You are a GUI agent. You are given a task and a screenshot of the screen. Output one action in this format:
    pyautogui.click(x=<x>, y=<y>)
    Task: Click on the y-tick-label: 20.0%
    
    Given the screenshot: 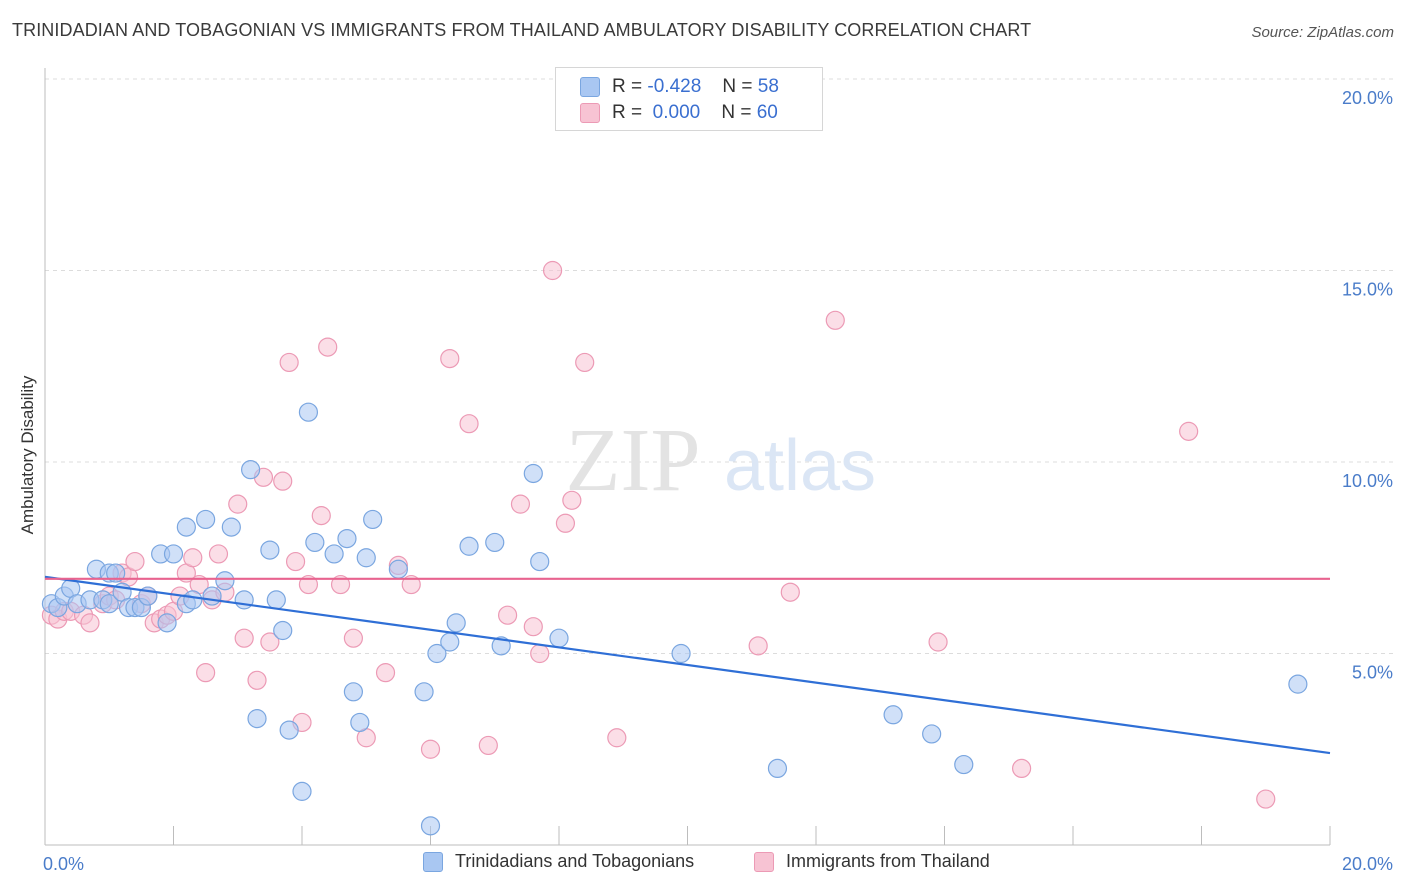 What is the action you would take?
    pyautogui.click(x=1367, y=98)
    